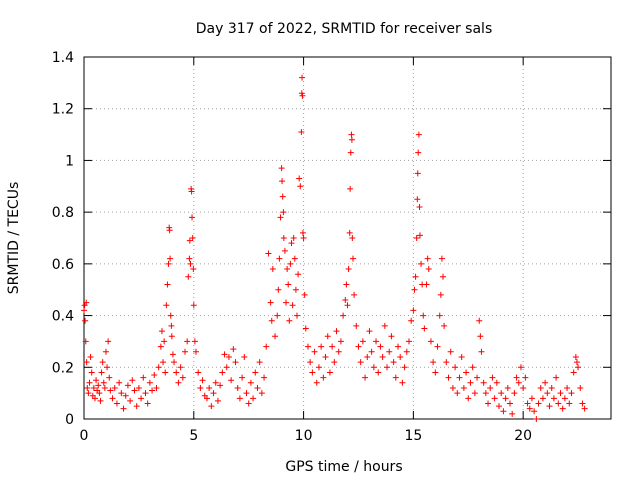 This screenshot has width=640, height=480. What do you see at coordinates (63, 213) in the screenshot?
I see `y-tick-label: 0.8` at bounding box center [63, 213].